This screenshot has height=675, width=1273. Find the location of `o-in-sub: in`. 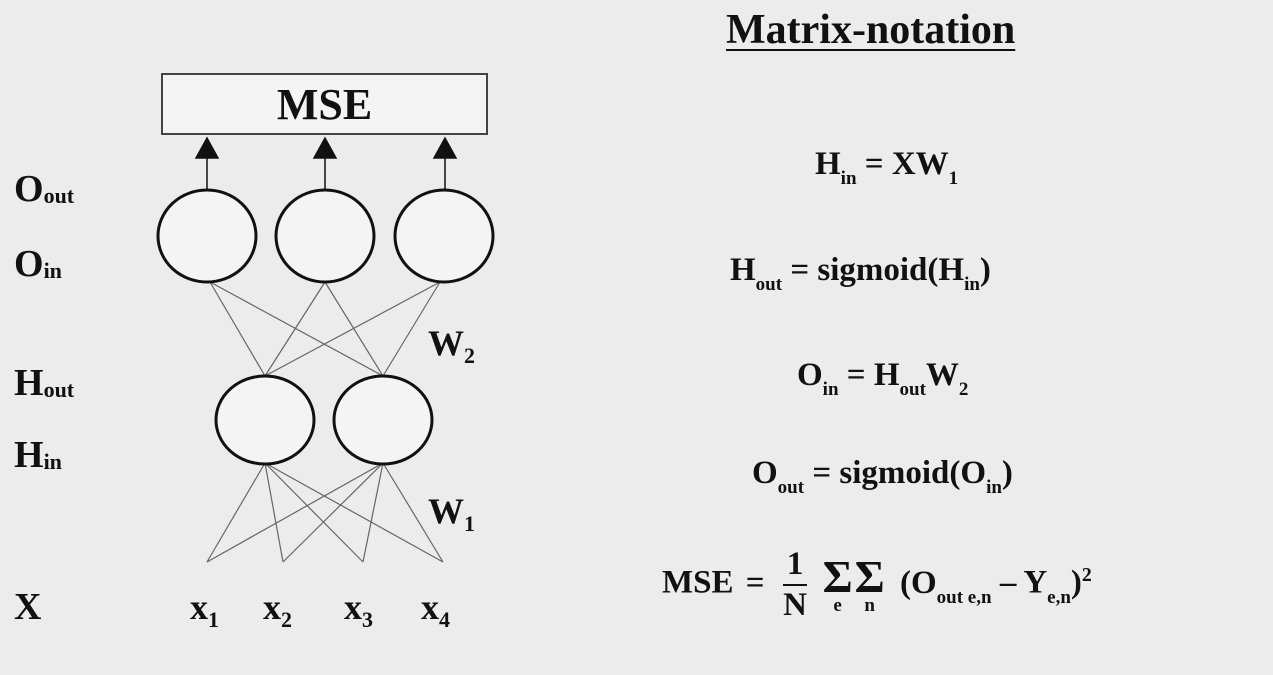

o-in-sub: in is located at coordinates (52, 271).